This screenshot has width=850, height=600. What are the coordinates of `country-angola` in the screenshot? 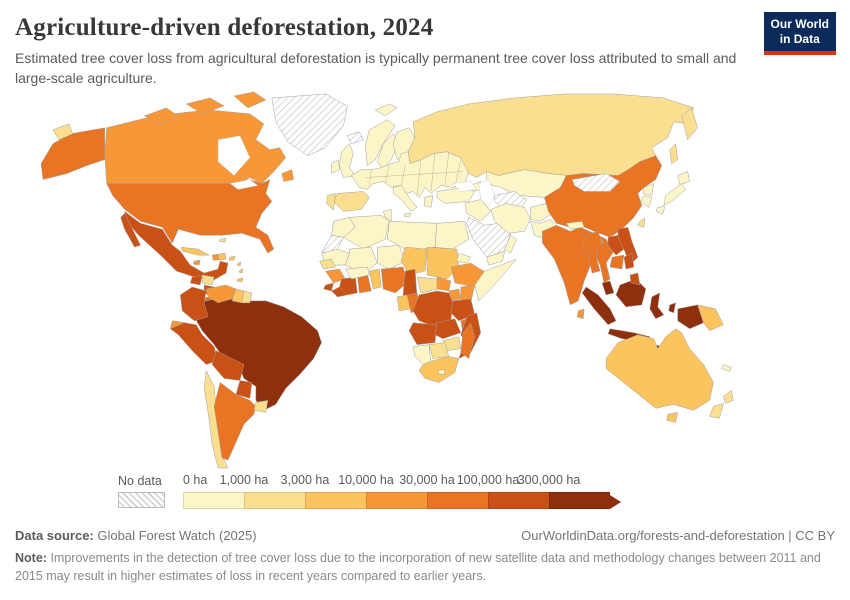 It's located at (423, 334).